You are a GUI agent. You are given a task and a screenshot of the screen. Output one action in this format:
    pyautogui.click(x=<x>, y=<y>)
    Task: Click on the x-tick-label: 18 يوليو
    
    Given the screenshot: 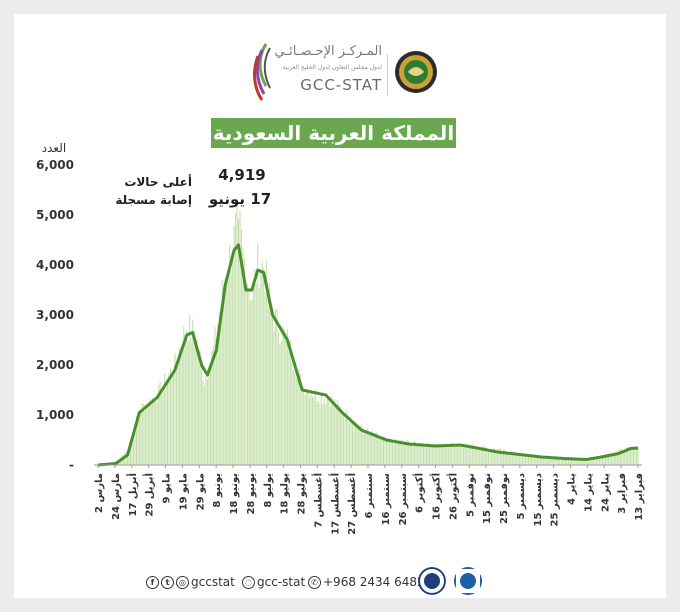 What is the action you would take?
    pyautogui.click(x=285, y=494)
    